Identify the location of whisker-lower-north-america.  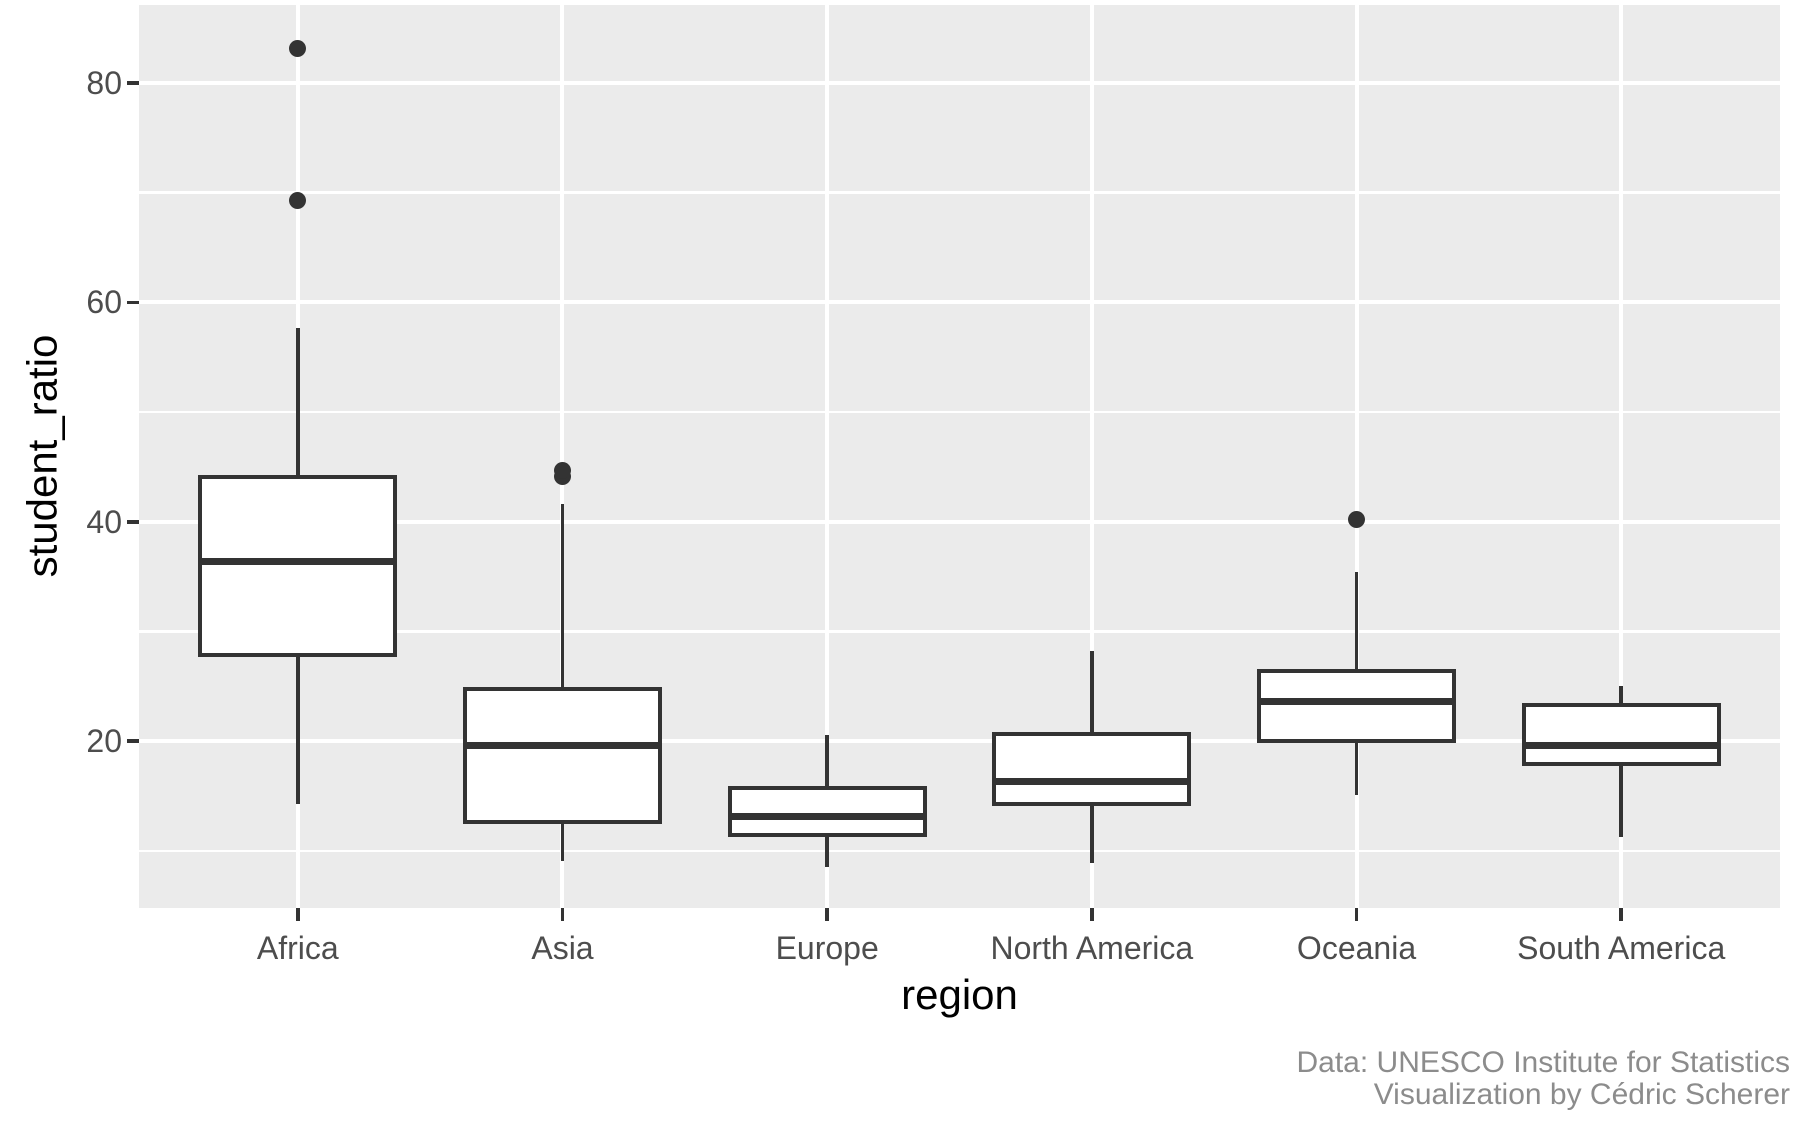
(1092, 834).